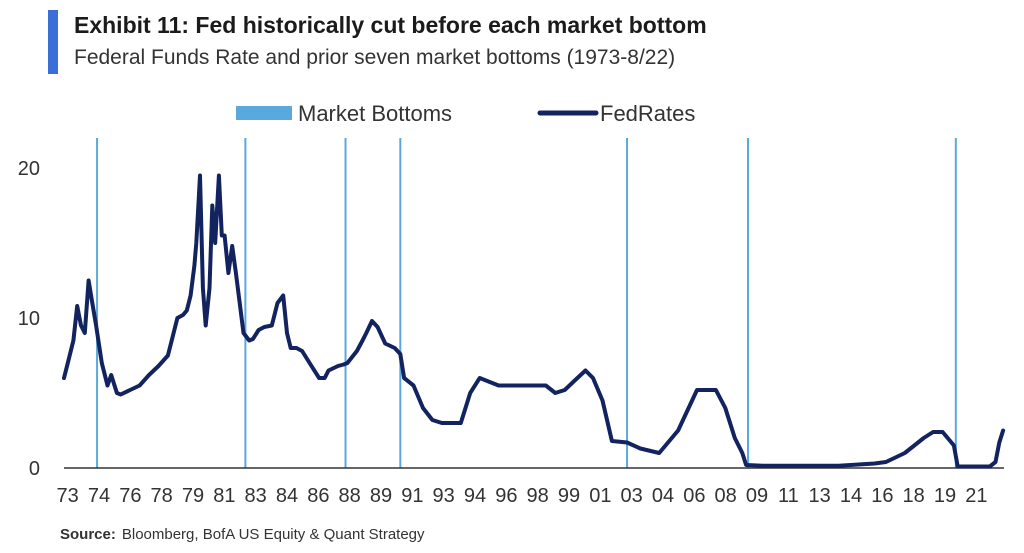 The image size is (1024, 553). What do you see at coordinates (68, 496) in the screenshot?
I see `x-tick-label: 73` at bounding box center [68, 496].